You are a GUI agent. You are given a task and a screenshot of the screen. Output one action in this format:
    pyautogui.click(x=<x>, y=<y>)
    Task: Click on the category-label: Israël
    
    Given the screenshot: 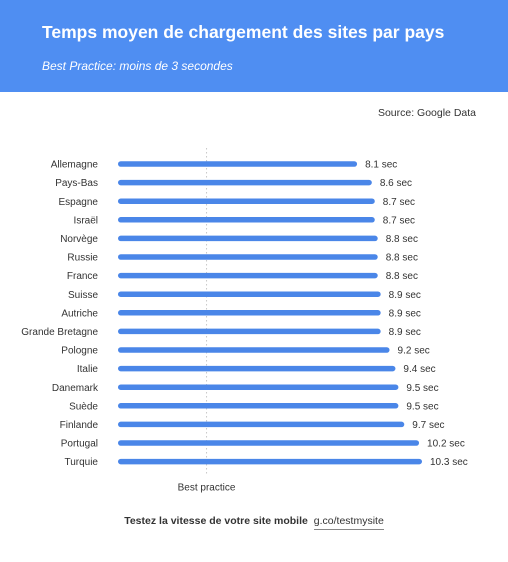 What is the action you would take?
    pyautogui.click(x=86, y=220)
    